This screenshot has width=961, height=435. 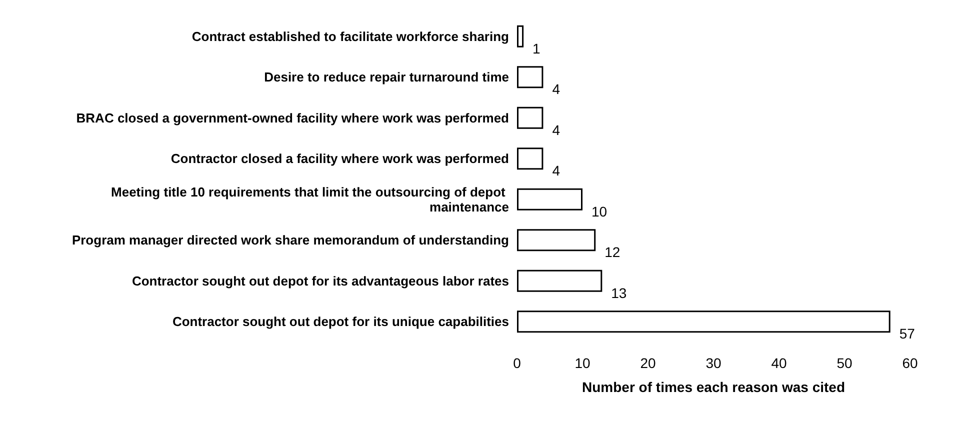 What do you see at coordinates (386, 77) in the screenshot?
I see `y-tick-label: Desire to reduce repair turnaround time` at bounding box center [386, 77].